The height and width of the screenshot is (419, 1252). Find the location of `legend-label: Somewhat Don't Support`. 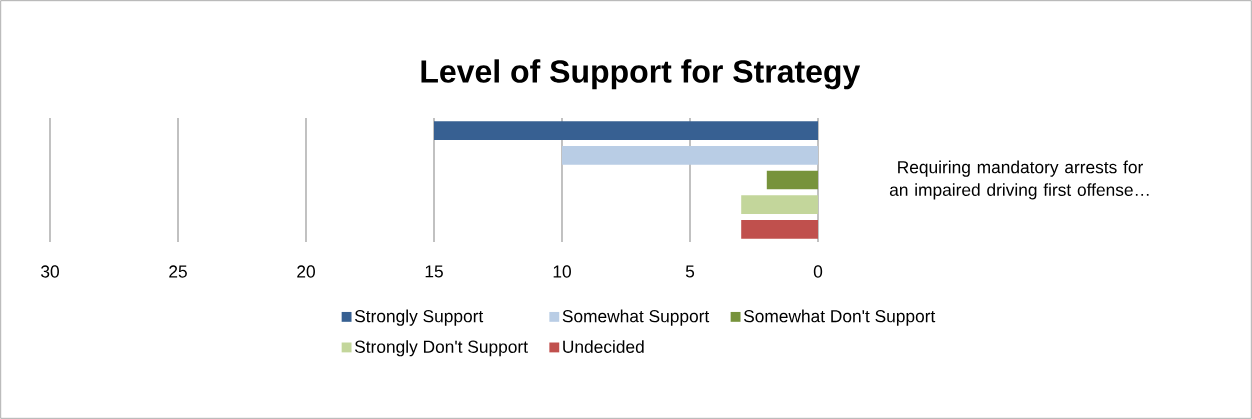

legend-label: Somewhat Don't Support is located at coordinates (839, 317).